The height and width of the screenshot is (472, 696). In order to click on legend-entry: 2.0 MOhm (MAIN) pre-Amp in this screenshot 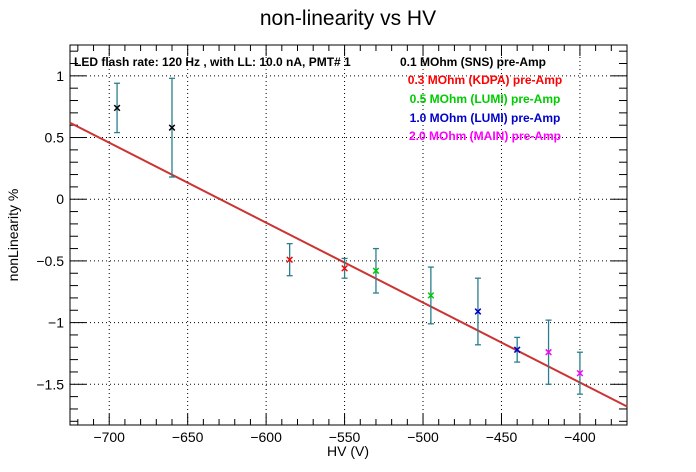, I will do `click(485, 136)`.